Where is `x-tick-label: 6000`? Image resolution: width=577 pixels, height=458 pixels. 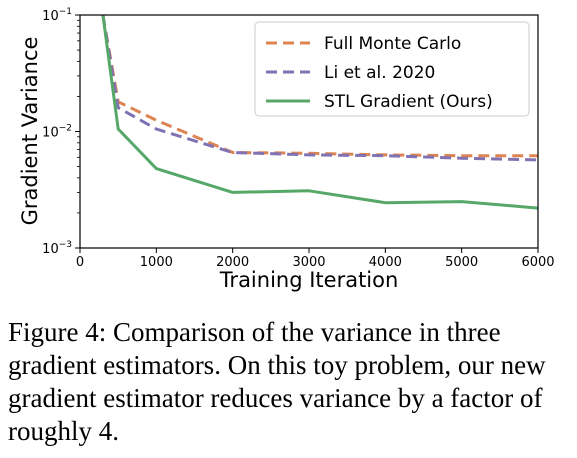 x-tick-label: 6000 is located at coordinates (537, 262).